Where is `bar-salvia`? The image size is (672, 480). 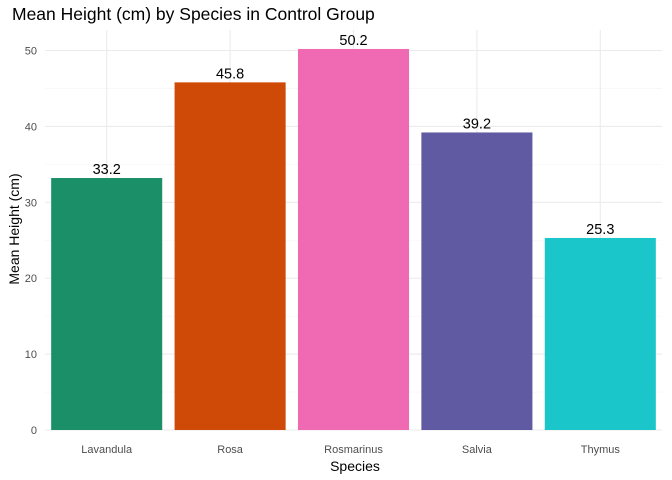
bar-salvia is located at coordinates (477, 281).